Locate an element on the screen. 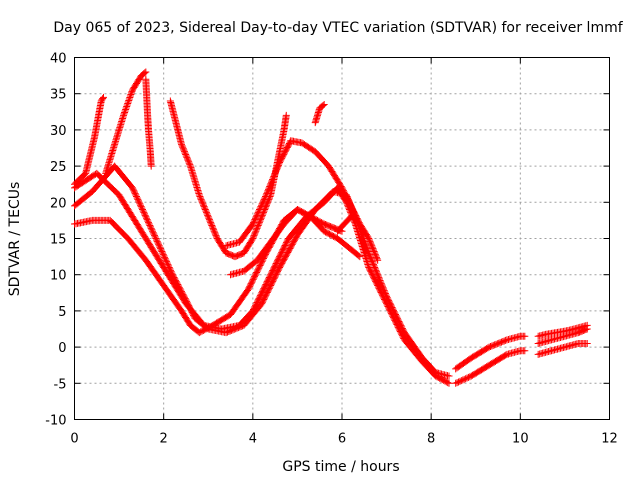 The height and width of the screenshot is (480, 640). y-tick-label: 20 is located at coordinates (58, 203).